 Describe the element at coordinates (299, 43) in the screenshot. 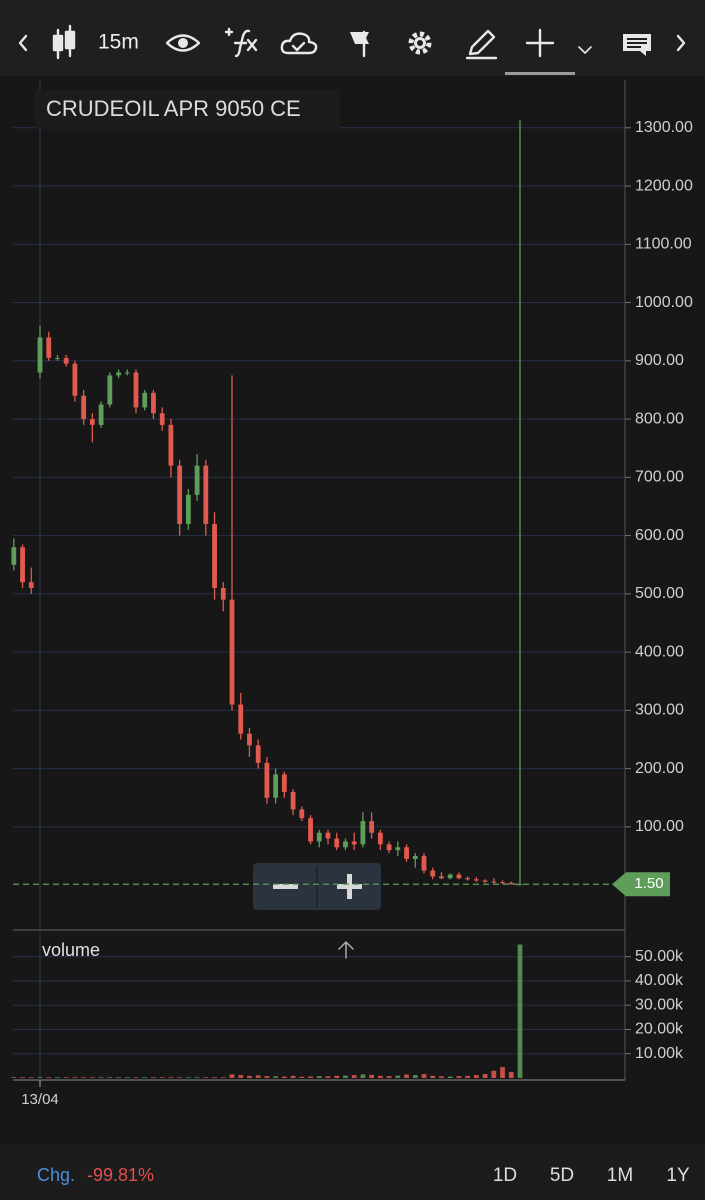

I see `cloud-save` at that location.